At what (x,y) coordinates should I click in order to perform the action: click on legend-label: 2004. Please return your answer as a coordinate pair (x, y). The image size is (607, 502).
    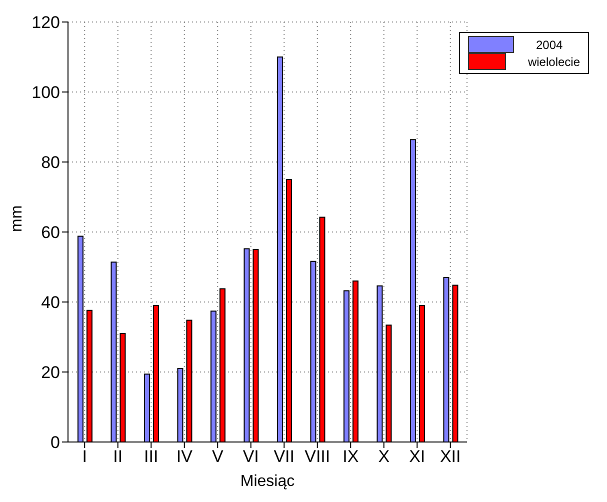
    Looking at the image, I should click on (549, 45).